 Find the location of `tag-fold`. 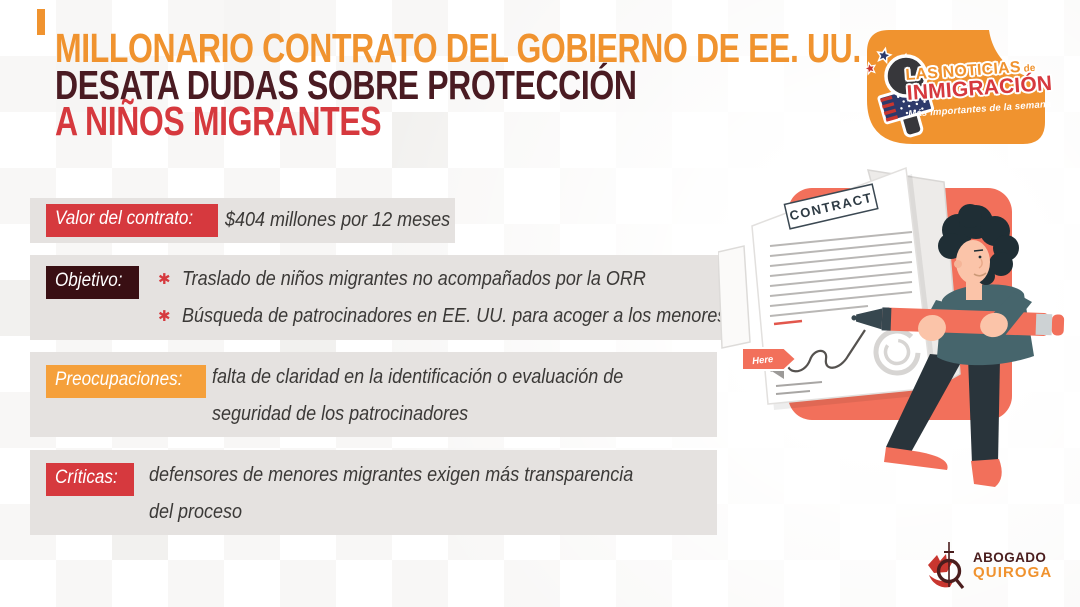

tag-fold is located at coordinates (777, 374).